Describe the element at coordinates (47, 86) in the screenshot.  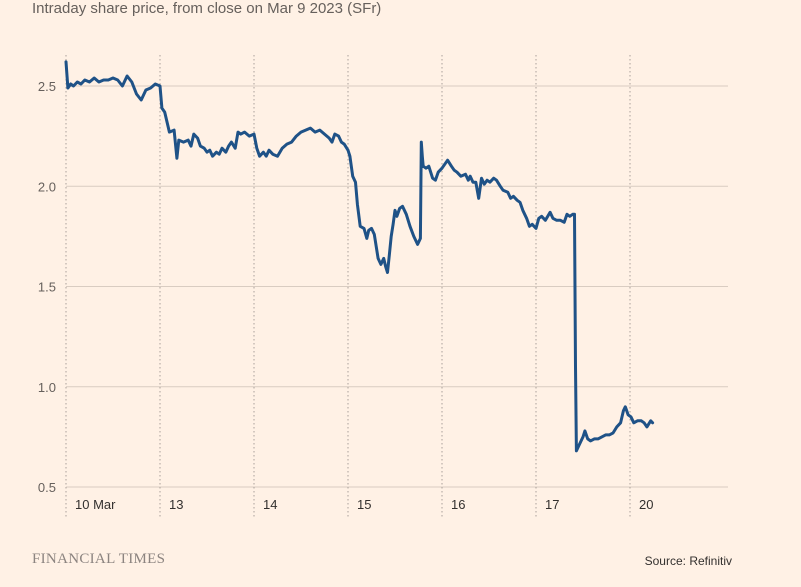
I see `y-tick-label: 2.5` at that location.